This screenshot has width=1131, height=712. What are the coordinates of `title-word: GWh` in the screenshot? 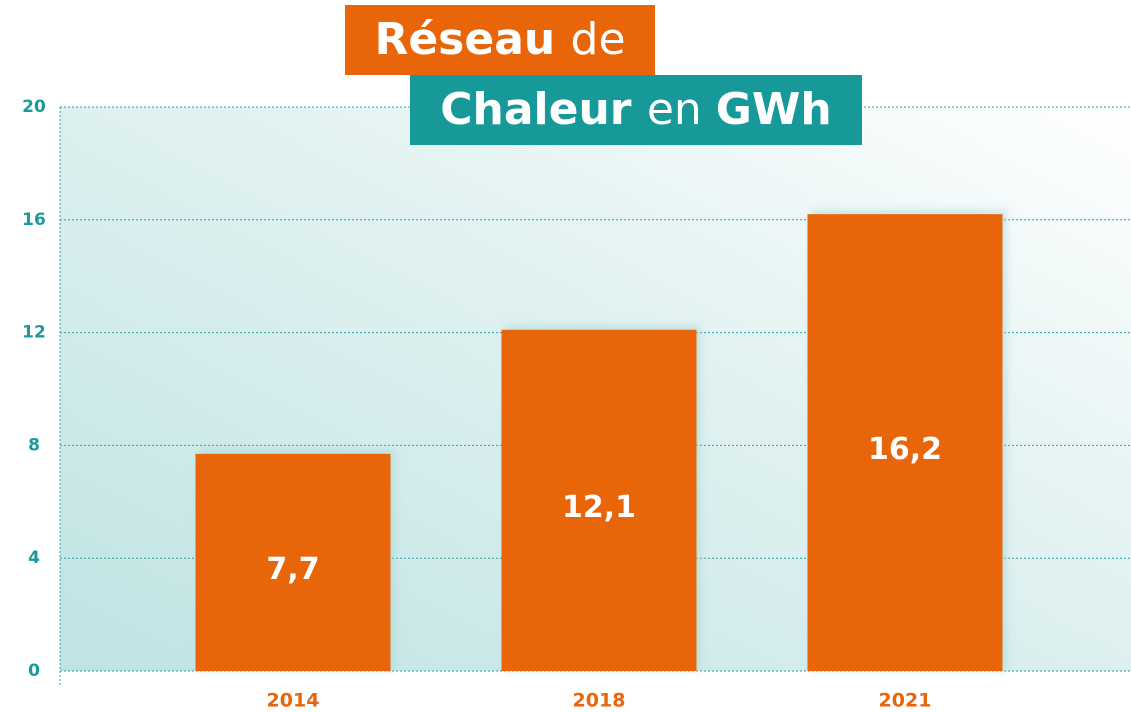 It's located at (774, 109).